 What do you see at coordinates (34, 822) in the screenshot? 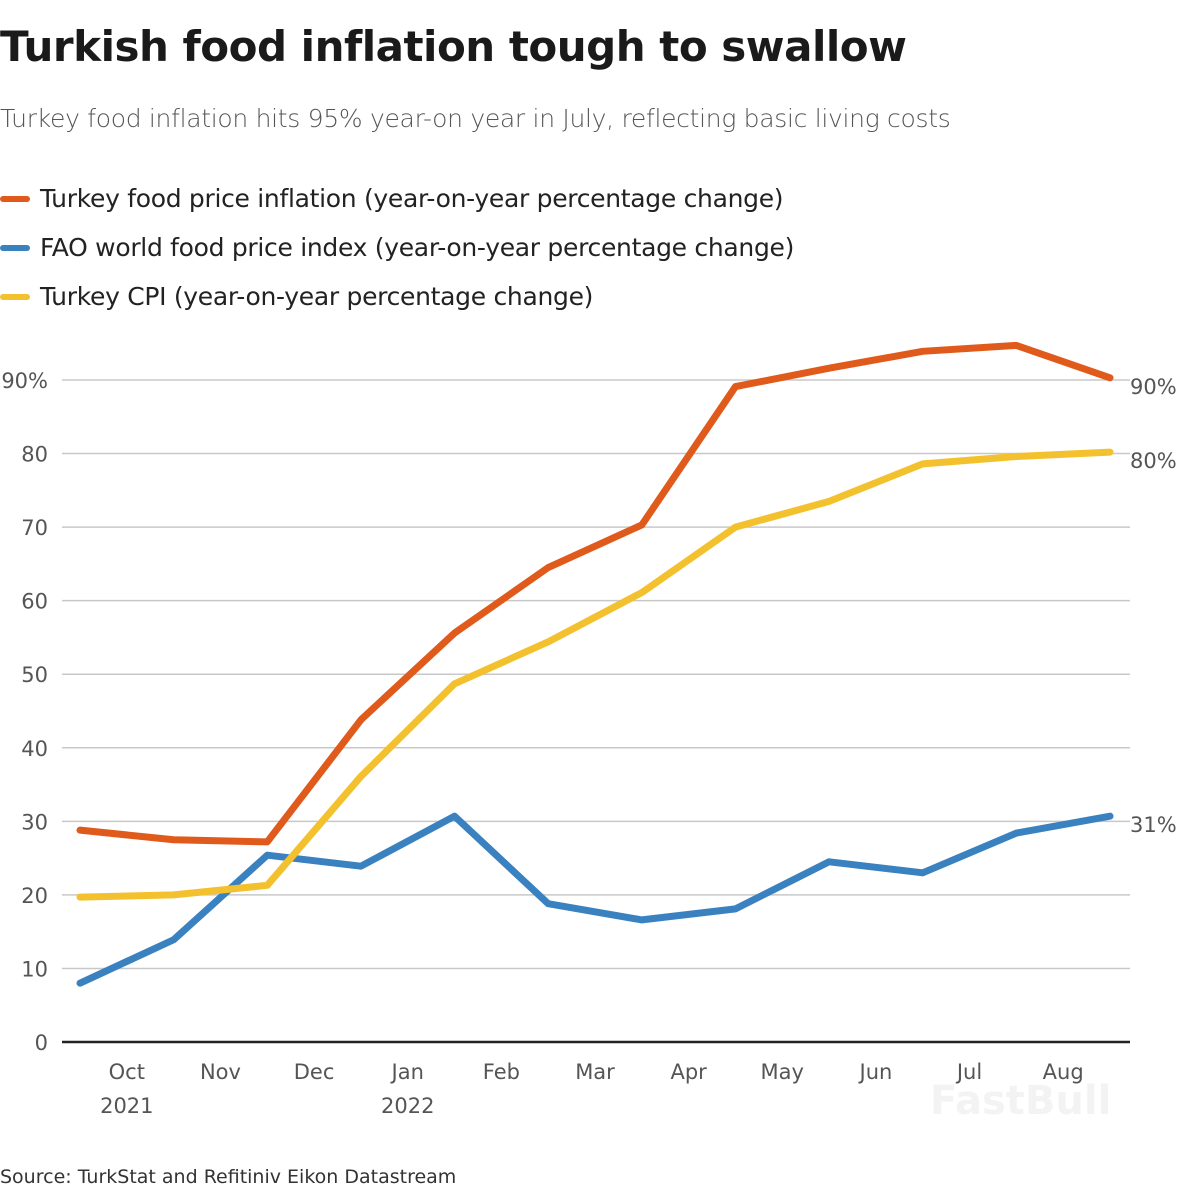
I see `y-tick-label: 30` at bounding box center [34, 822].